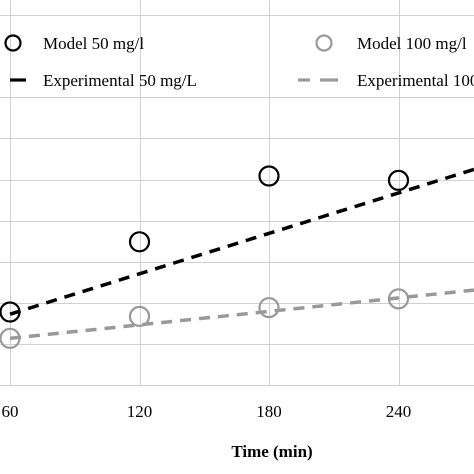  I want to click on legend-label-model-50: Model 50 mg/l, so click(93, 43).